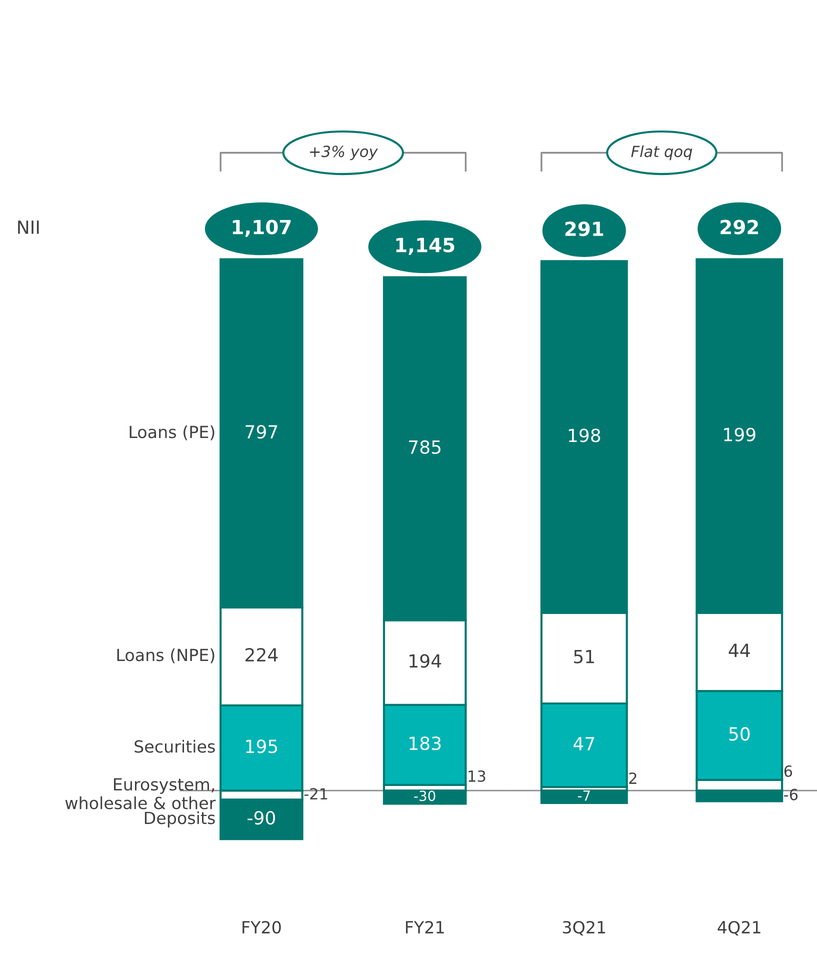 This screenshot has height=978, width=817. I want to click on data-label: 47, so click(584, 743).